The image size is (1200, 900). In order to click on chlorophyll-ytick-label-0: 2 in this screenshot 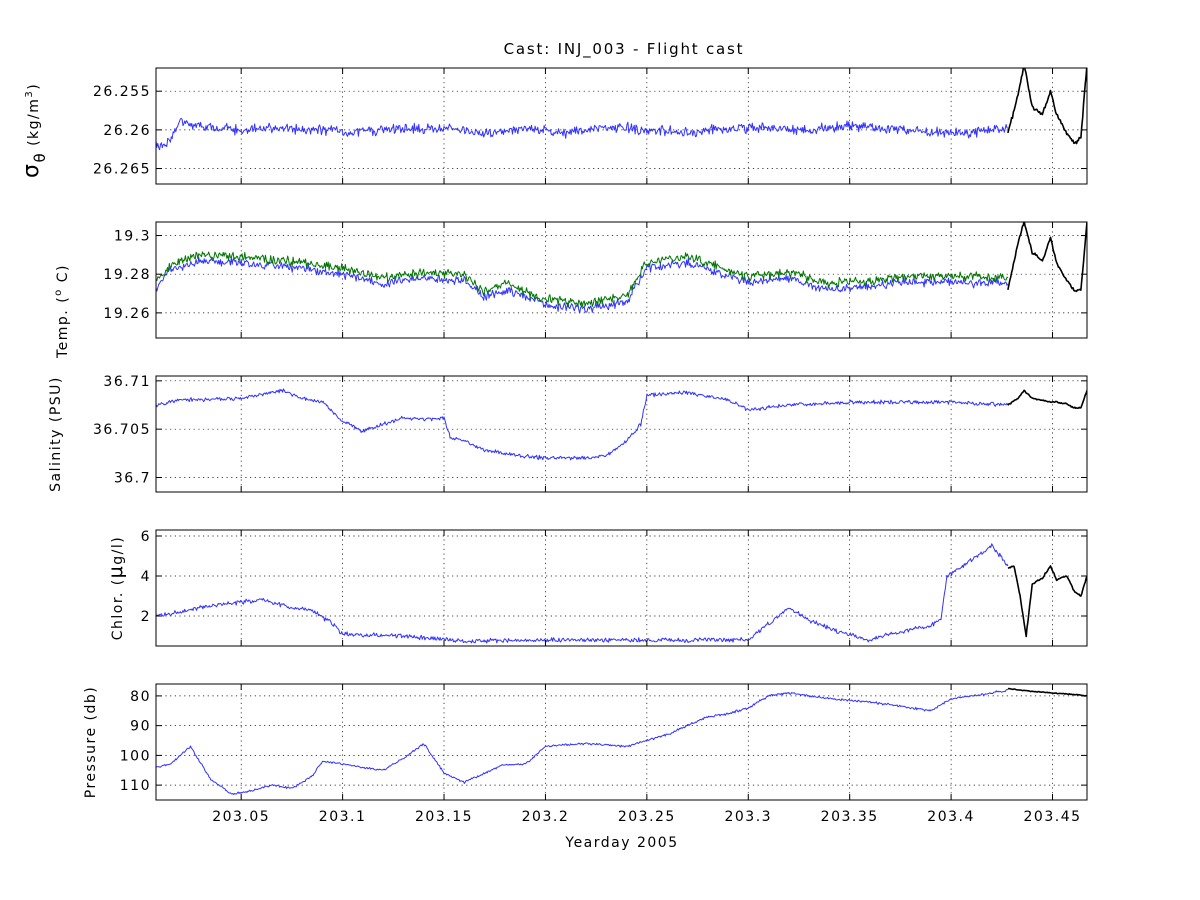, I will do `click(146, 617)`.